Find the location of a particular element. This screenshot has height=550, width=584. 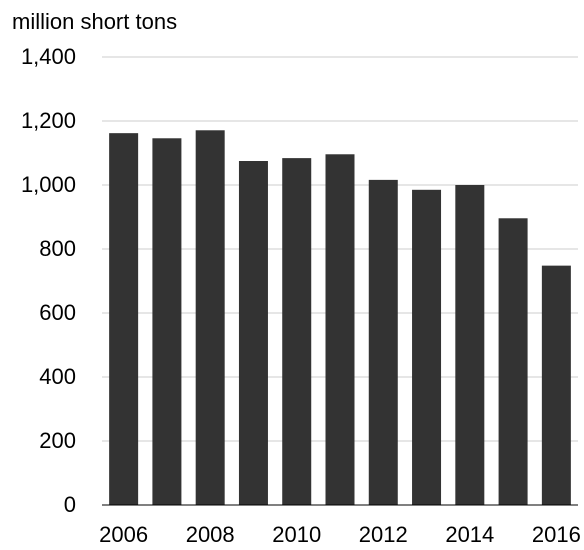

bar-2011 is located at coordinates (340, 329).